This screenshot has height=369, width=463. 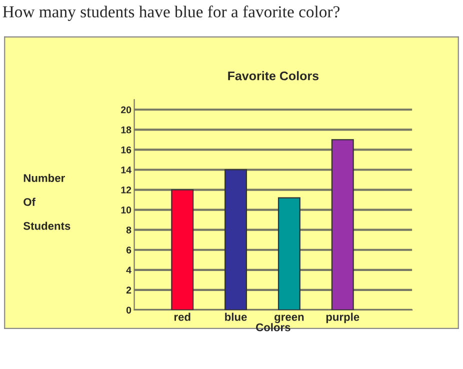 I want to click on y-tick-label: 0, so click(x=129, y=310).